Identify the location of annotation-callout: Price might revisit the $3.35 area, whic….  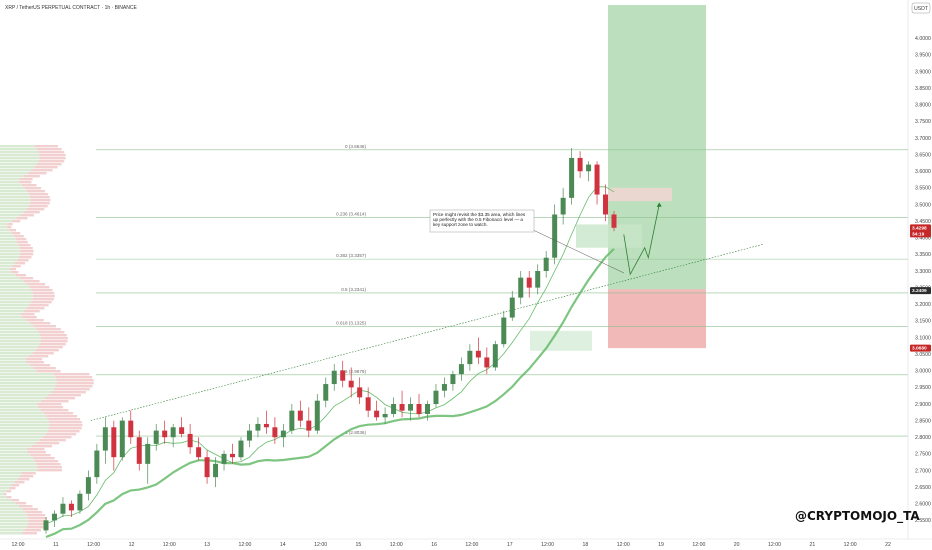
(527, 241).